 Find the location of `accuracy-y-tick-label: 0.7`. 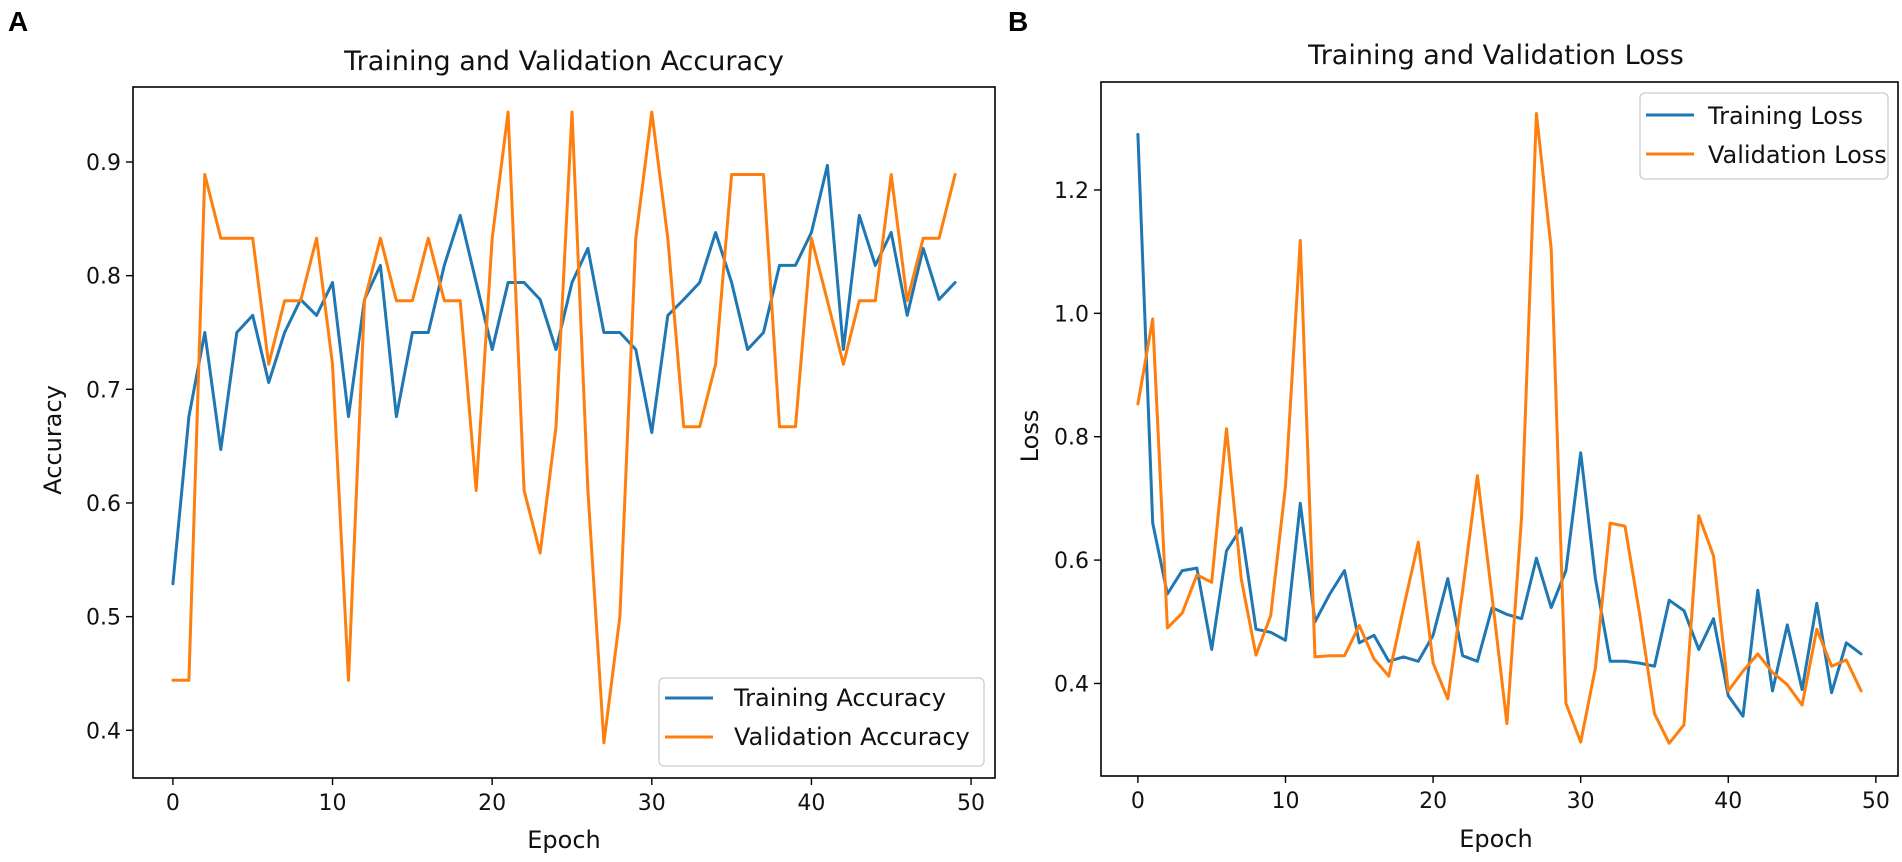

accuracy-y-tick-label: 0.7 is located at coordinates (103, 390).